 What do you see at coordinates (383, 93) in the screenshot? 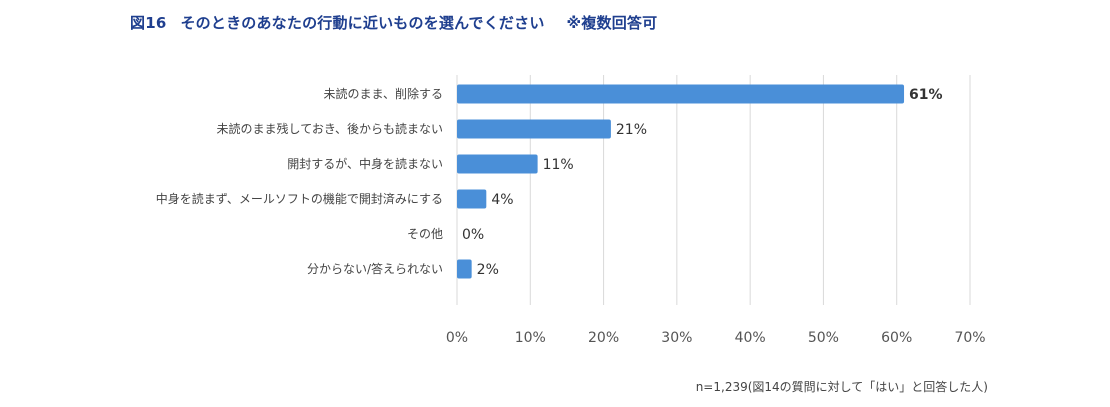
I see `category-label: 未読のまま、削除する` at bounding box center [383, 93].